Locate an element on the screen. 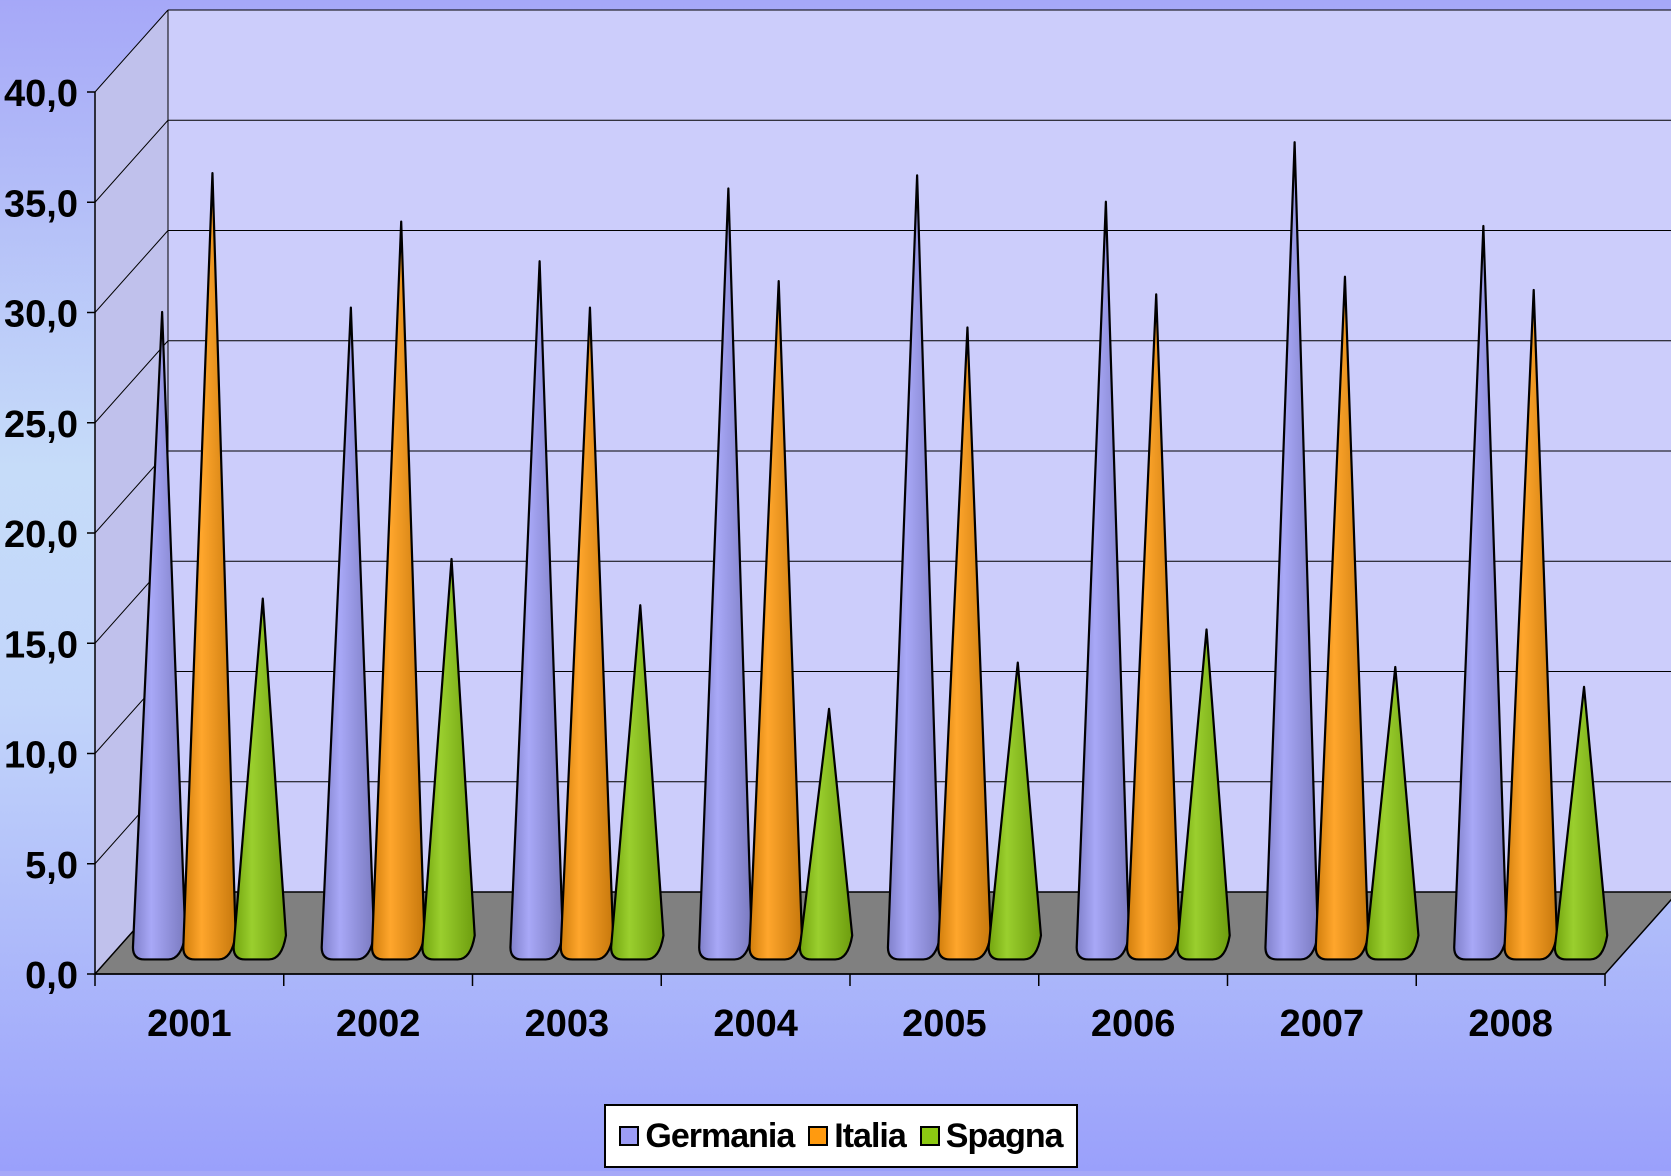 The height and width of the screenshot is (1176, 1671). legend-swatch-spagna is located at coordinates (929, 1136).